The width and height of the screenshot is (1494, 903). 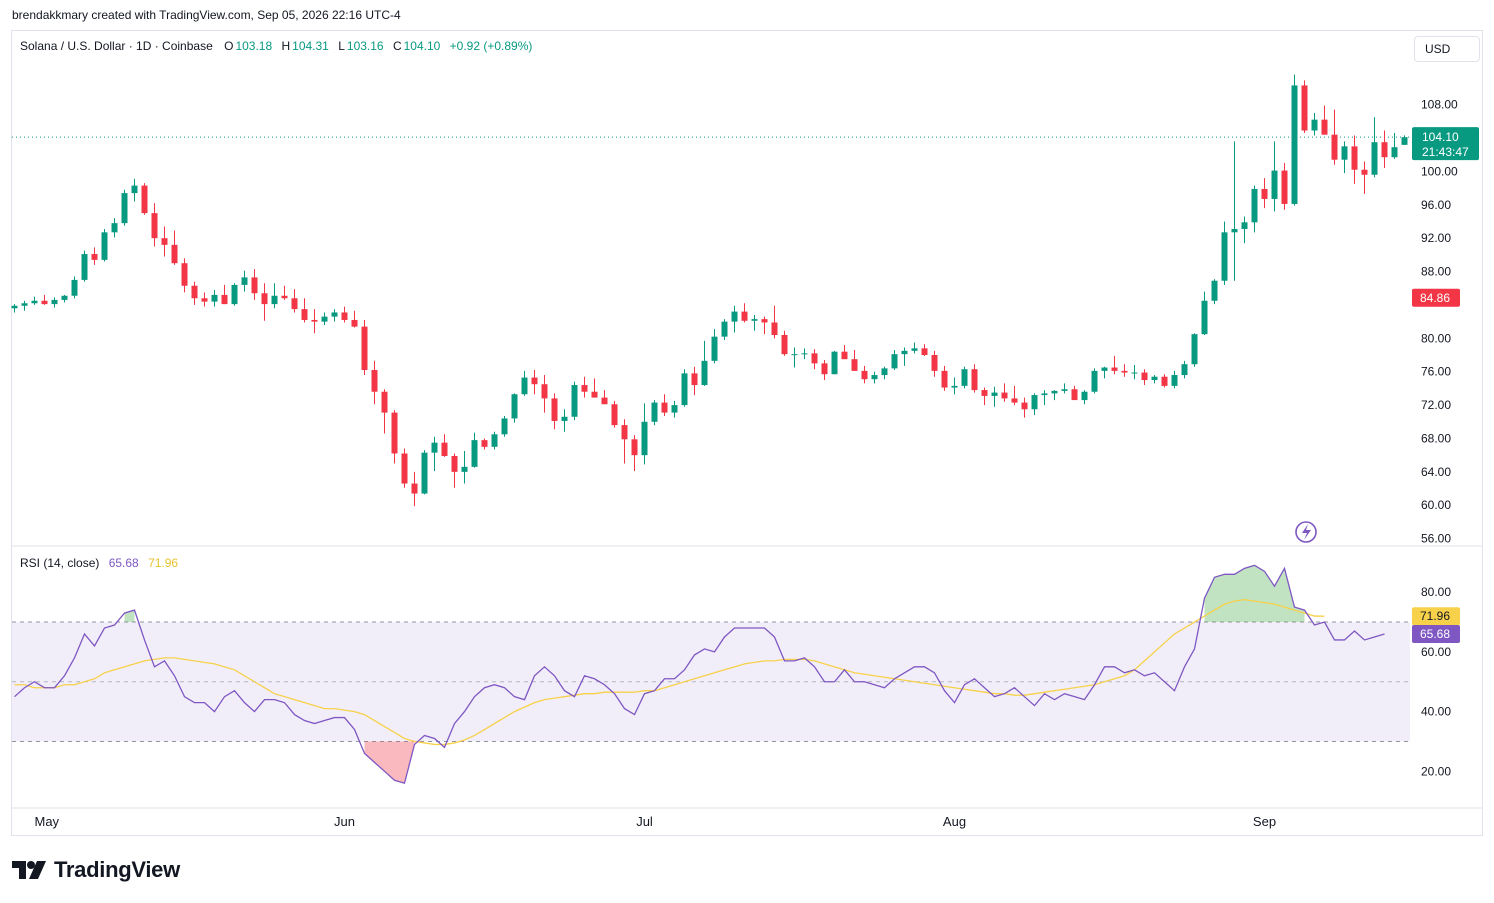 What do you see at coordinates (1264, 821) in the screenshot?
I see `time-axis-label: Sep` at bounding box center [1264, 821].